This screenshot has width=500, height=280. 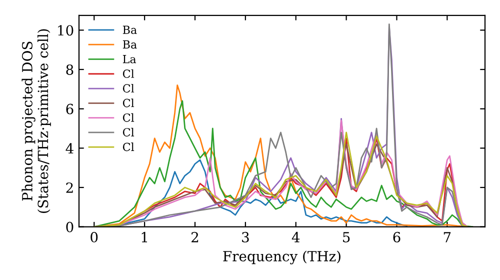 What do you see at coordinates (70, 148) in the screenshot?
I see `y-tick-label: 4` at bounding box center [70, 148].